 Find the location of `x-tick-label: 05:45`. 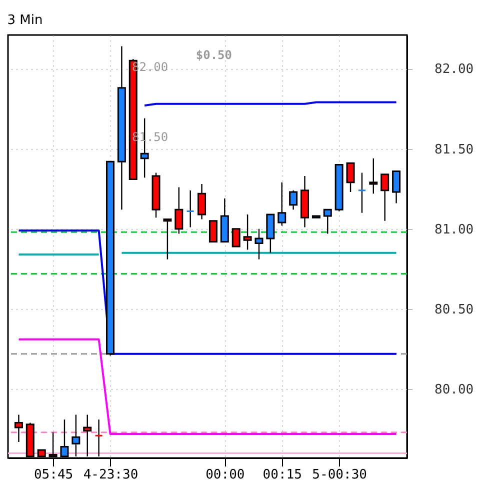

x-tick-label: 05:45 is located at coordinates (54, 475).